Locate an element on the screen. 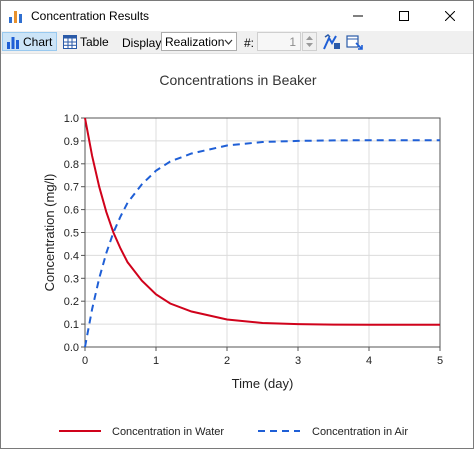 Image resolution: width=474 pixels, height=449 pixels. maximize-button is located at coordinates (404, 16).